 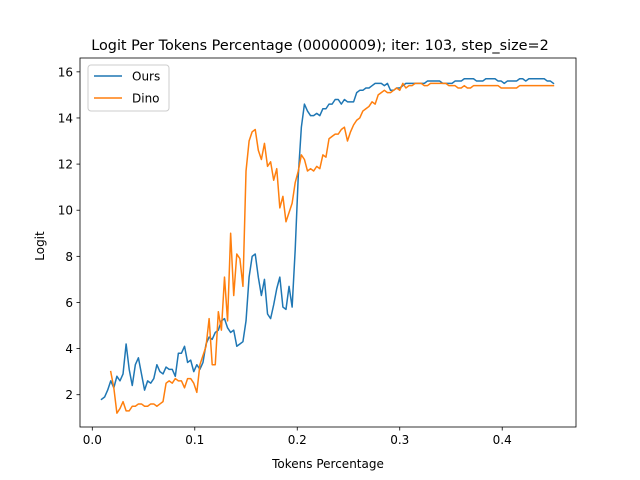 I want to click on y-tick-label: 12, so click(x=65, y=165).